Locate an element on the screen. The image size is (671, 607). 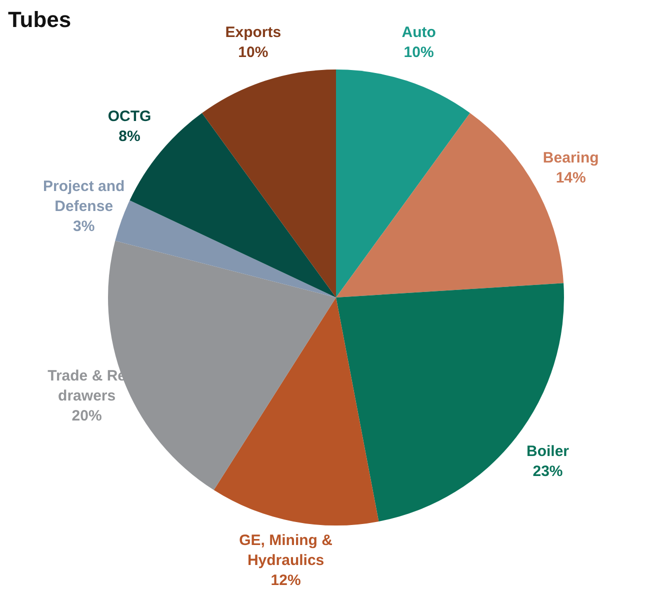
data-label: 23% is located at coordinates (547, 471).